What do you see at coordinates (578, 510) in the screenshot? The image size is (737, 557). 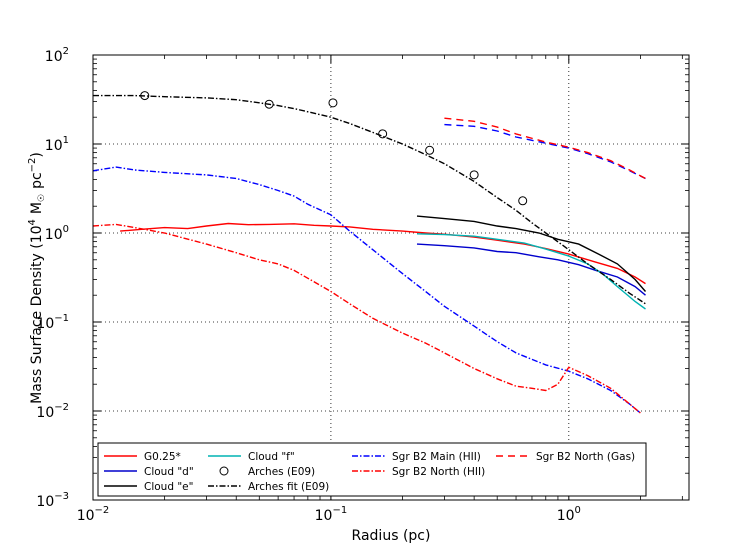 I see `x-tick-label-exp: 0` at bounding box center [578, 510].